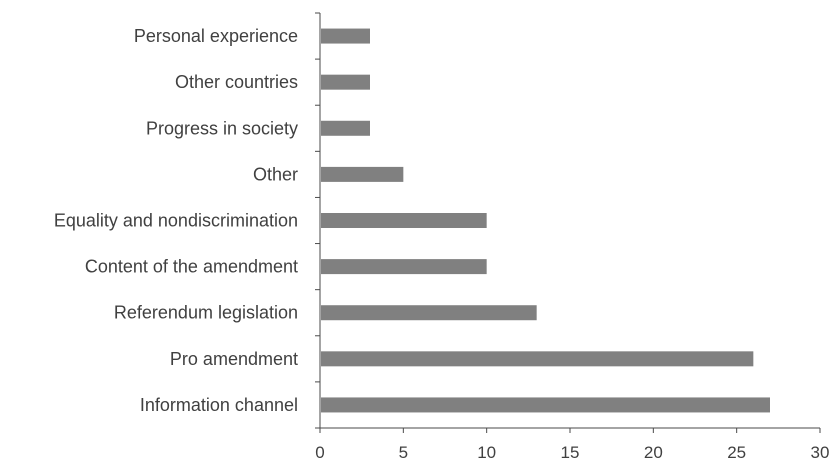  I want to click on category-label: Information channel, so click(219, 405).